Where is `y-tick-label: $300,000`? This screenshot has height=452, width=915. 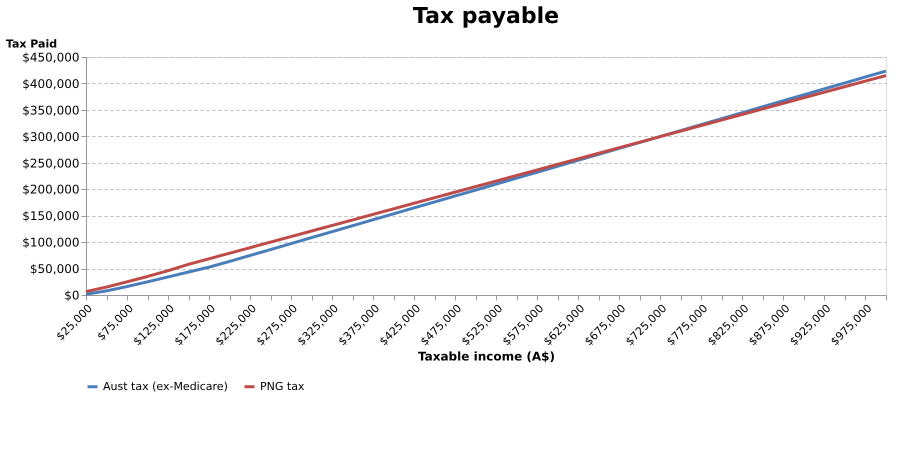
y-tick-label: $300,000 is located at coordinates (51, 137).